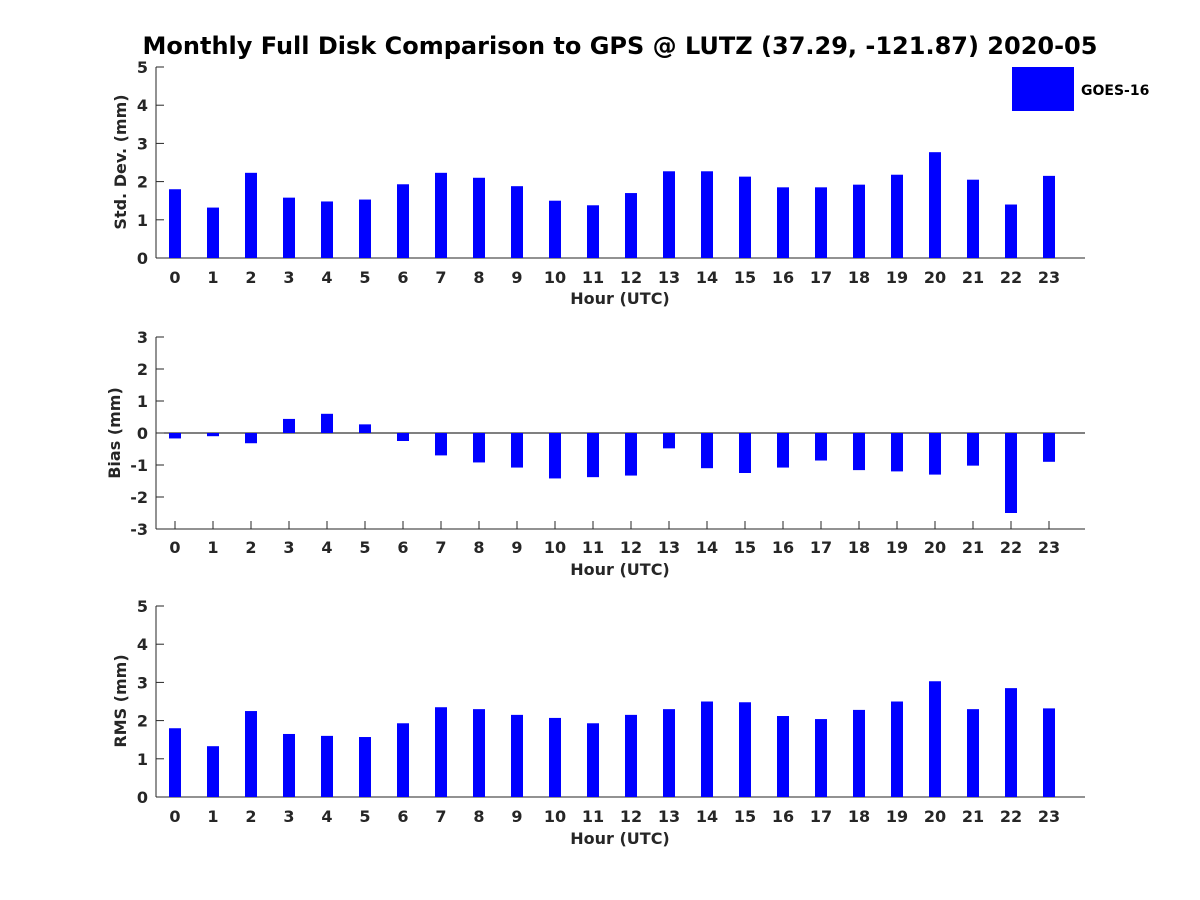  I want to click on x-tick-label: 23, so click(1049, 547).